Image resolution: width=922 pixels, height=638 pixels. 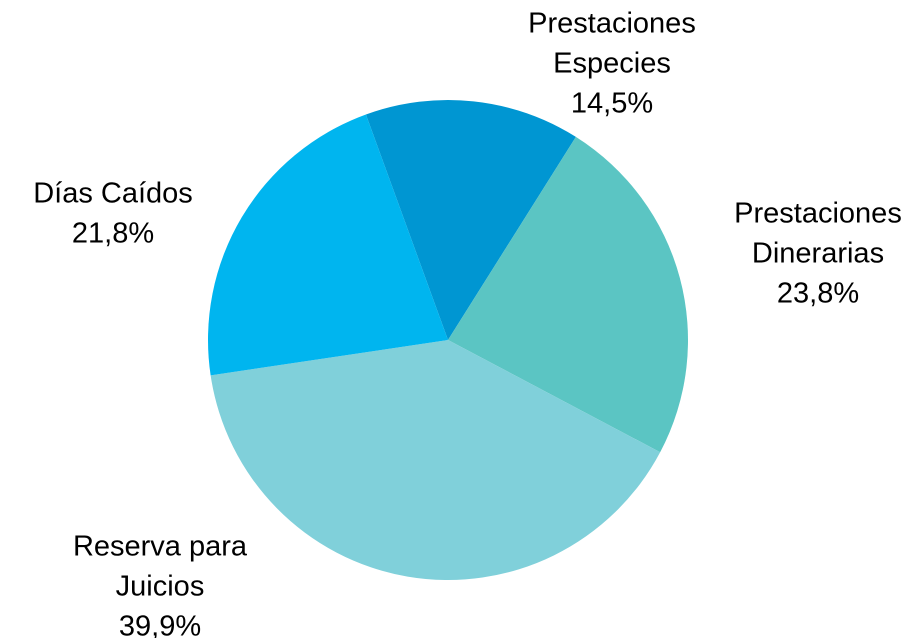 I want to click on value-label: 39,9%, so click(x=160, y=624).